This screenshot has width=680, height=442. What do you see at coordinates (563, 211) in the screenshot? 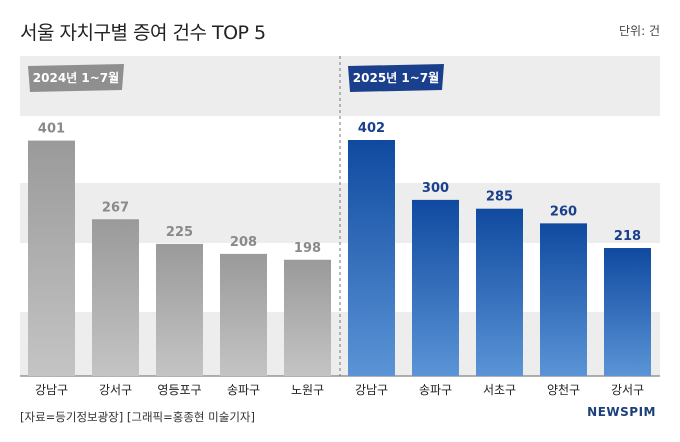
I see `bar-value-label: 260` at bounding box center [563, 211].